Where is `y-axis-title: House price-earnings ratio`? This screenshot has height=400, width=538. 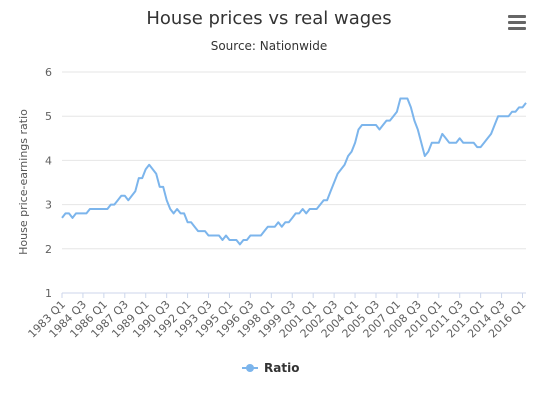 y-axis-title: House price-earnings ratio is located at coordinates (23, 182).